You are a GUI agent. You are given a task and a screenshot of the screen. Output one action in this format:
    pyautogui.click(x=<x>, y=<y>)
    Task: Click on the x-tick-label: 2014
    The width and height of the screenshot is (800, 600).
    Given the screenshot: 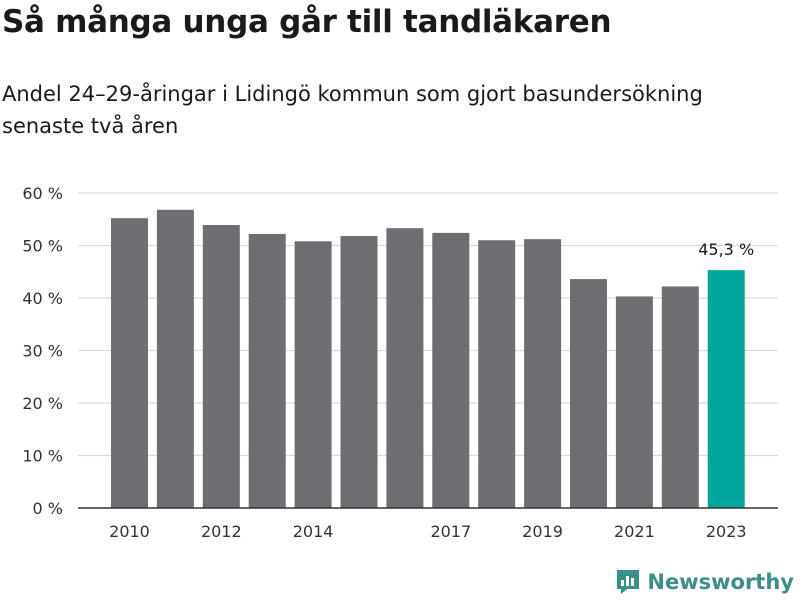 What is the action you would take?
    pyautogui.click(x=313, y=531)
    